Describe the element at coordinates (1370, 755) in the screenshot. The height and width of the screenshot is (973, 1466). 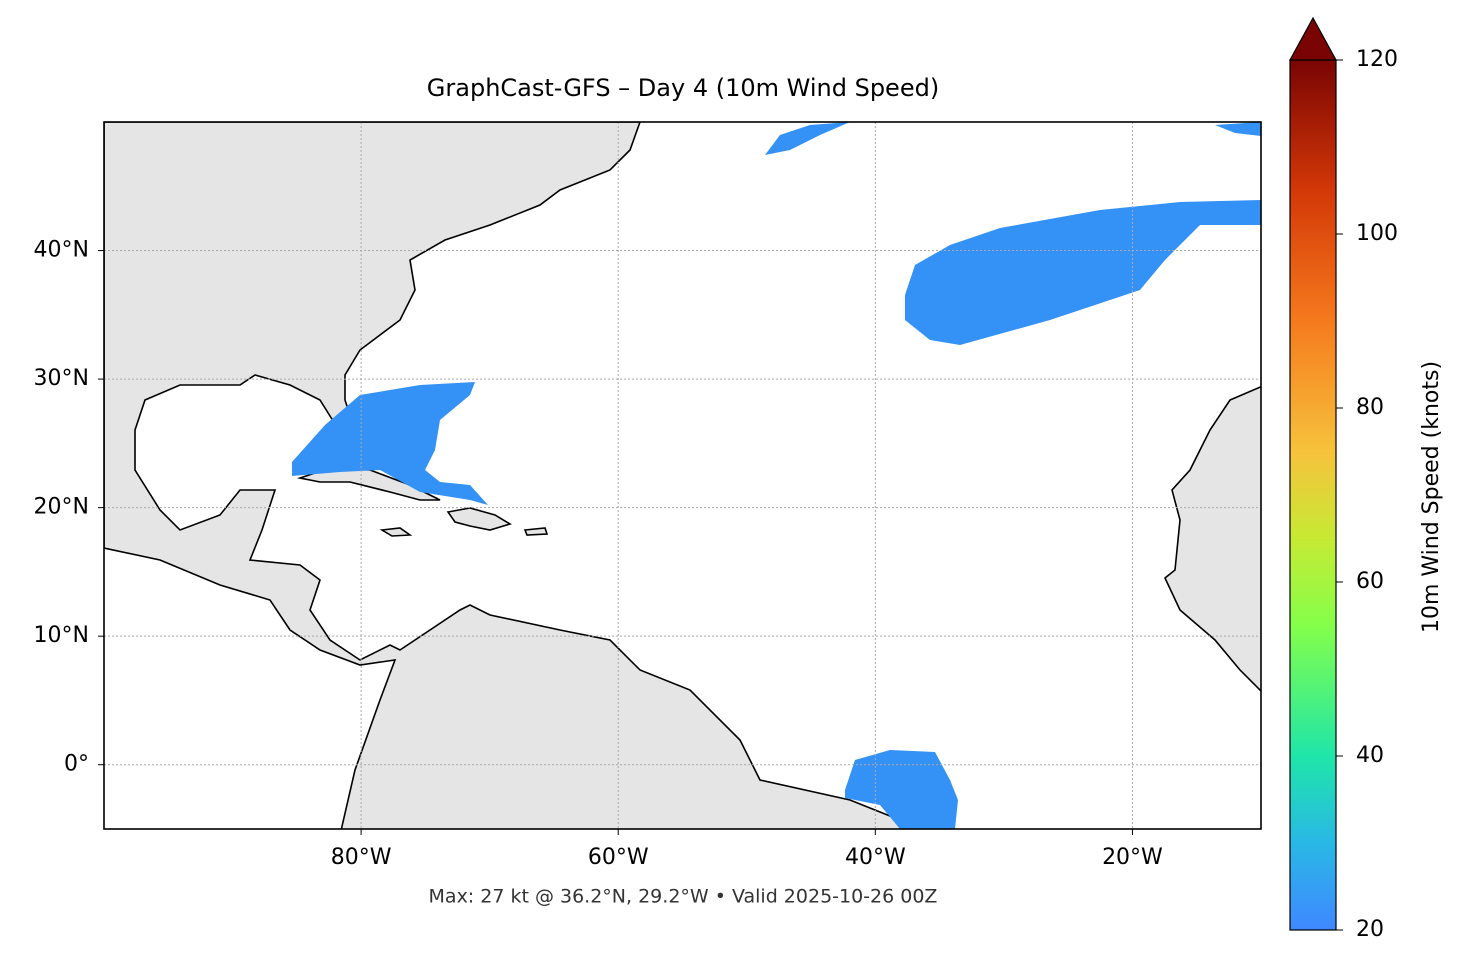
I see `colorbar-tick-label: 40` at that location.